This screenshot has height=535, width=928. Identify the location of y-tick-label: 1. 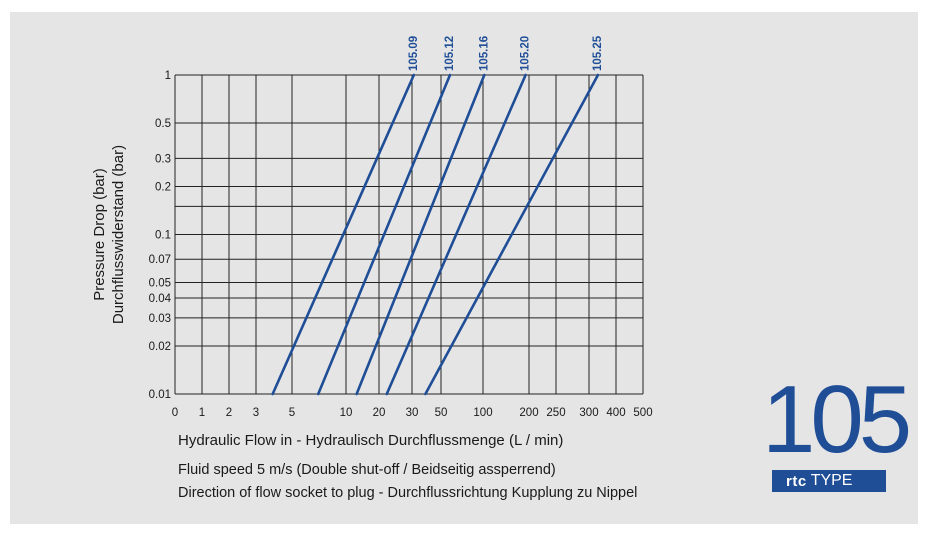
(168, 76).